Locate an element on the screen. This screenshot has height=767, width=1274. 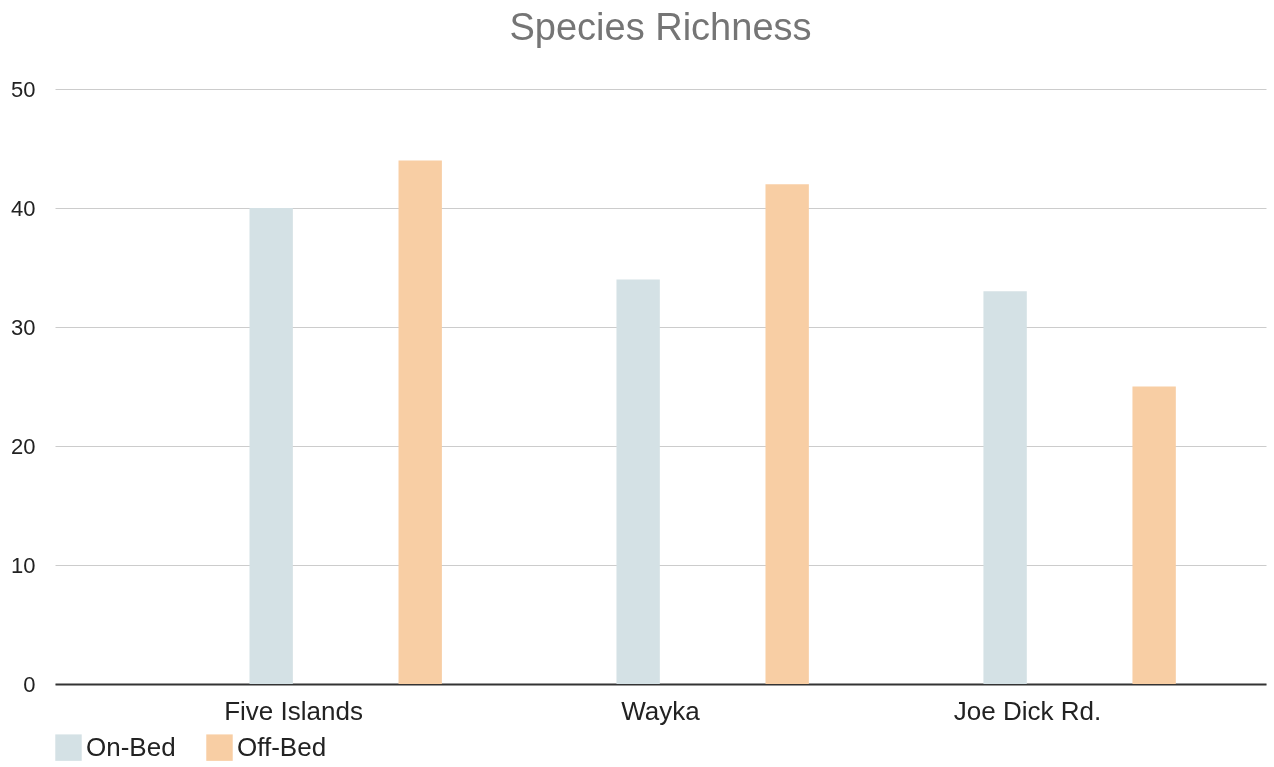
y-tick-label: 50 is located at coordinates (23, 89).